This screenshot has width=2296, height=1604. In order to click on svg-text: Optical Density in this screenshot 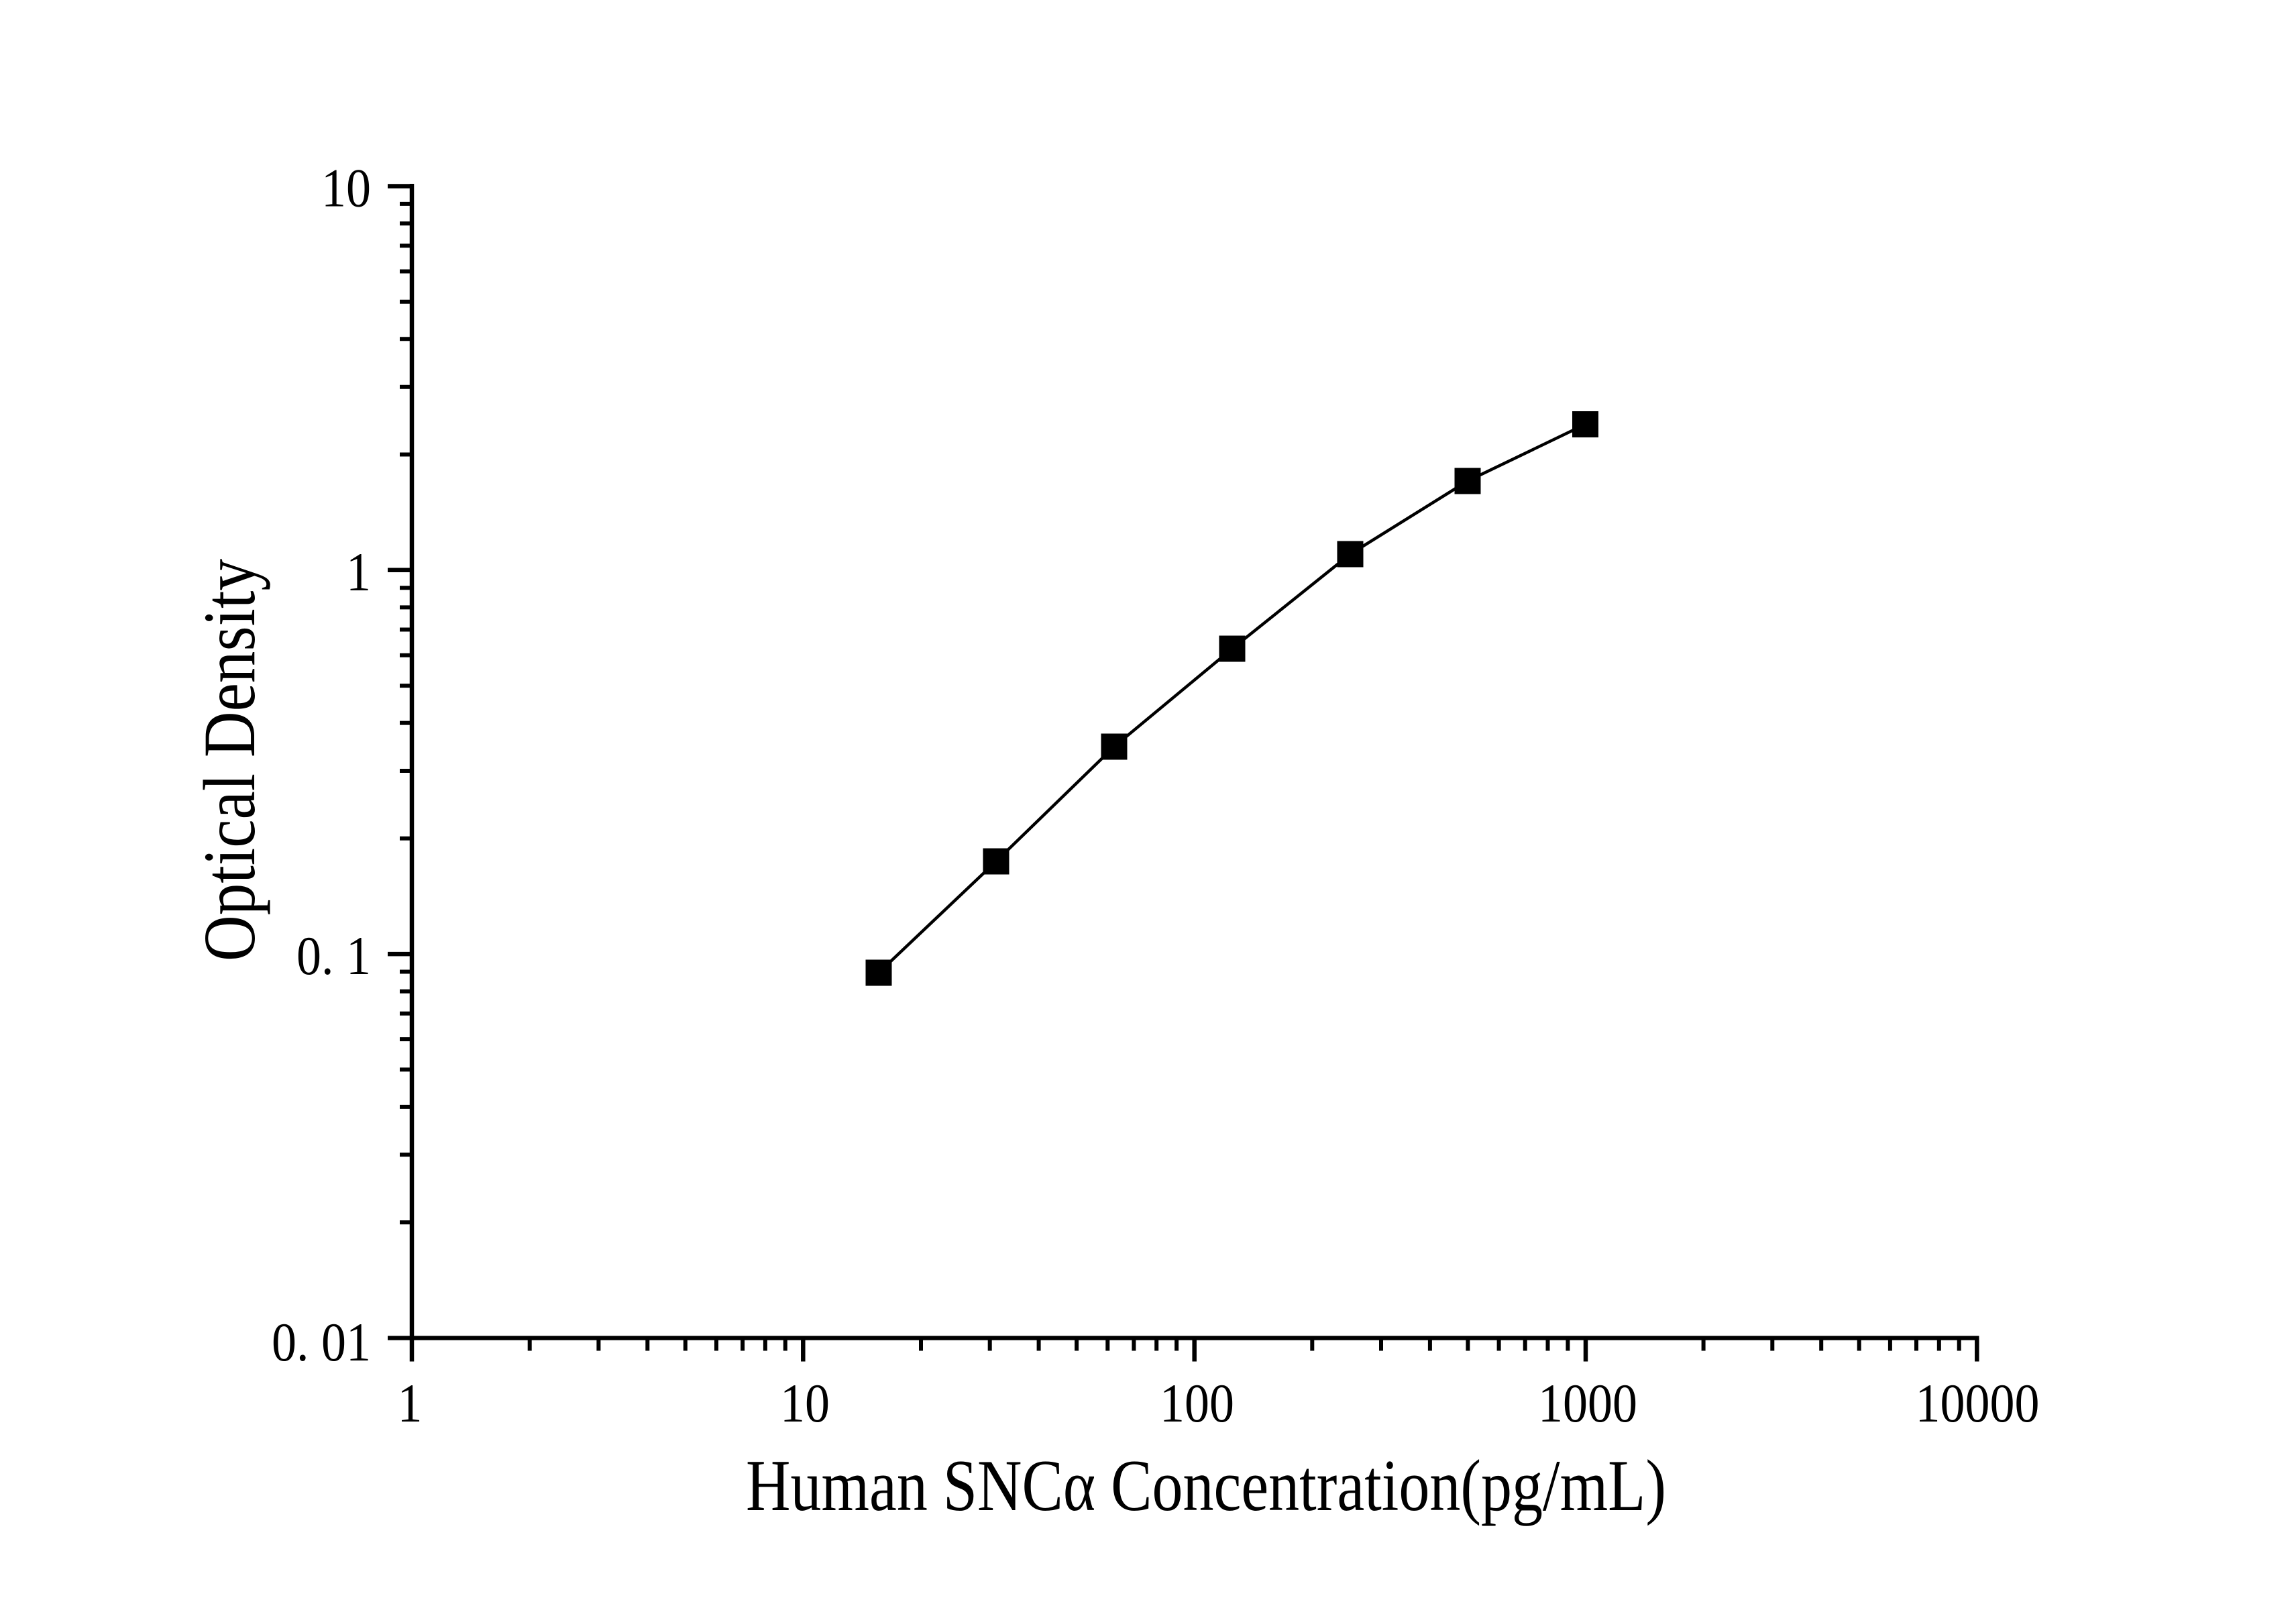, I will do `click(229, 760)`.